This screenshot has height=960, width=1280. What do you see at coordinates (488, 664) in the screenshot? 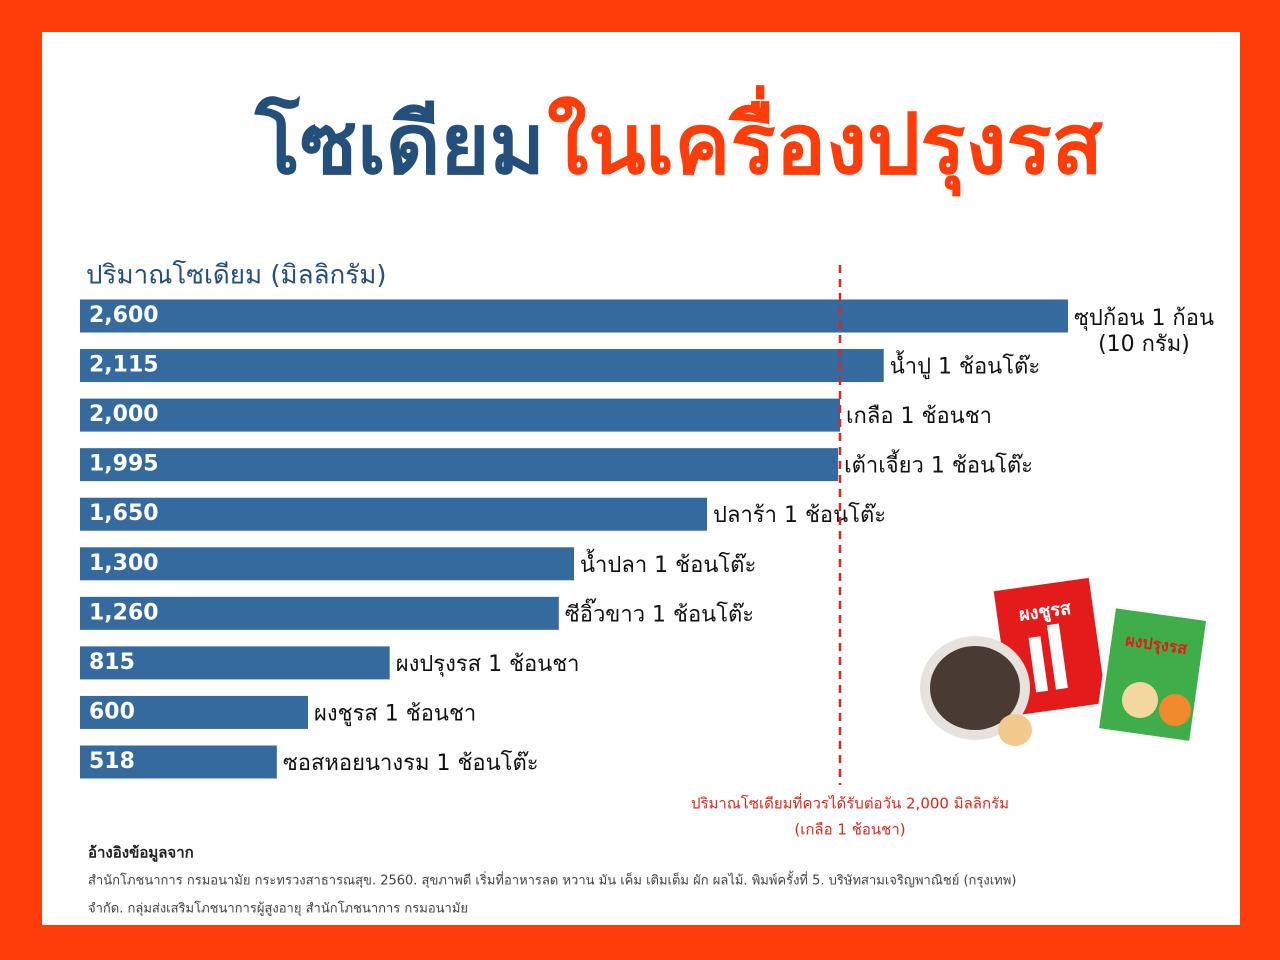
I see `category-label: ผงปรุงรส 1 ช้อนชา` at bounding box center [488, 664].